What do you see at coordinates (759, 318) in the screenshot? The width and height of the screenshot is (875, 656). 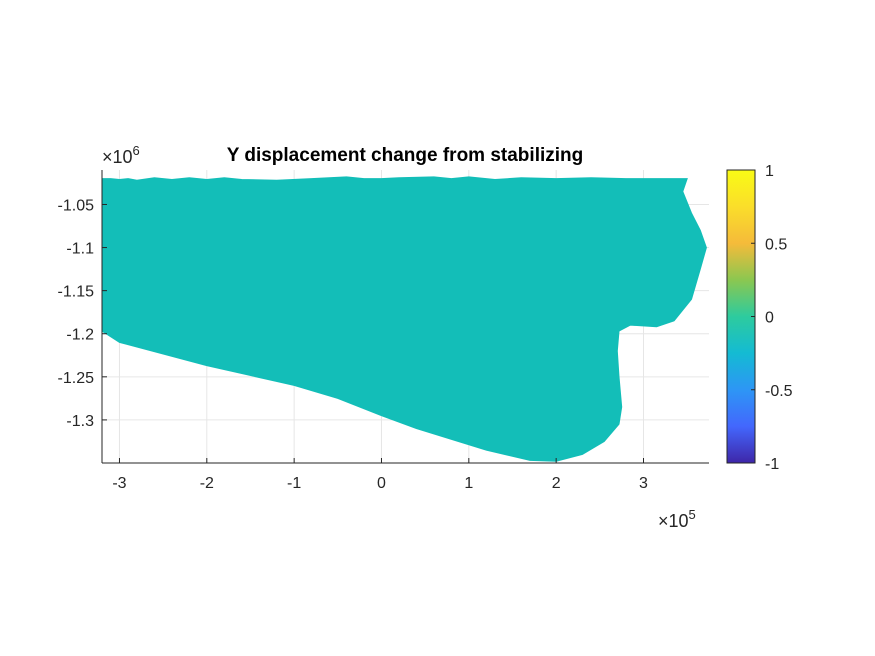 I see `colorbar: 1 0.5 0 -0.5 -1` at bounding box center [759, 318].